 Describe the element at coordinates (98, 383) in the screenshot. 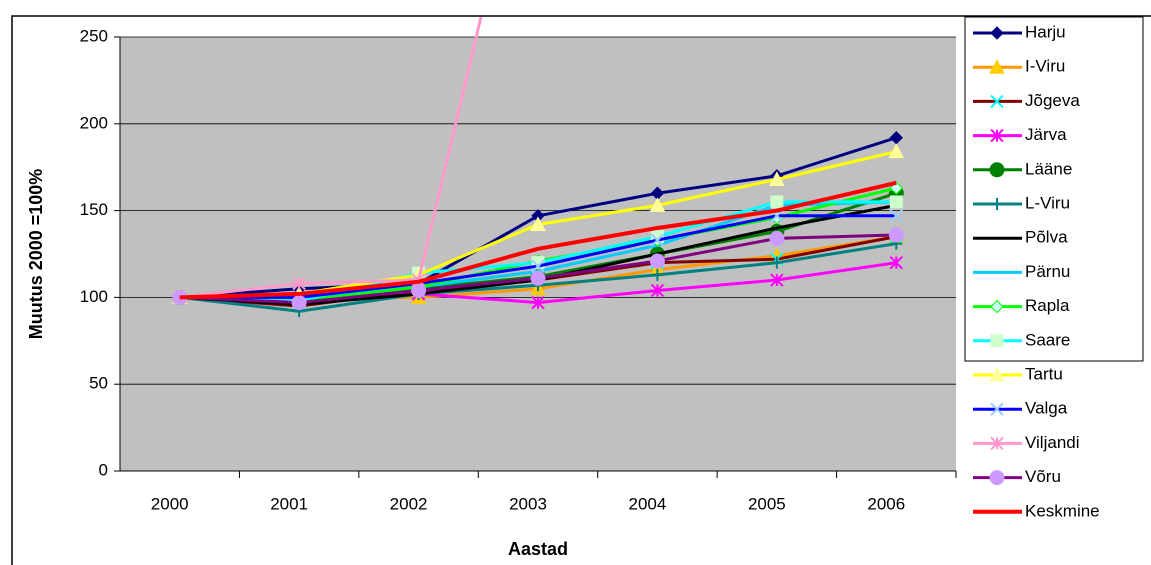

I see `y-tick-label: 50` at that location.